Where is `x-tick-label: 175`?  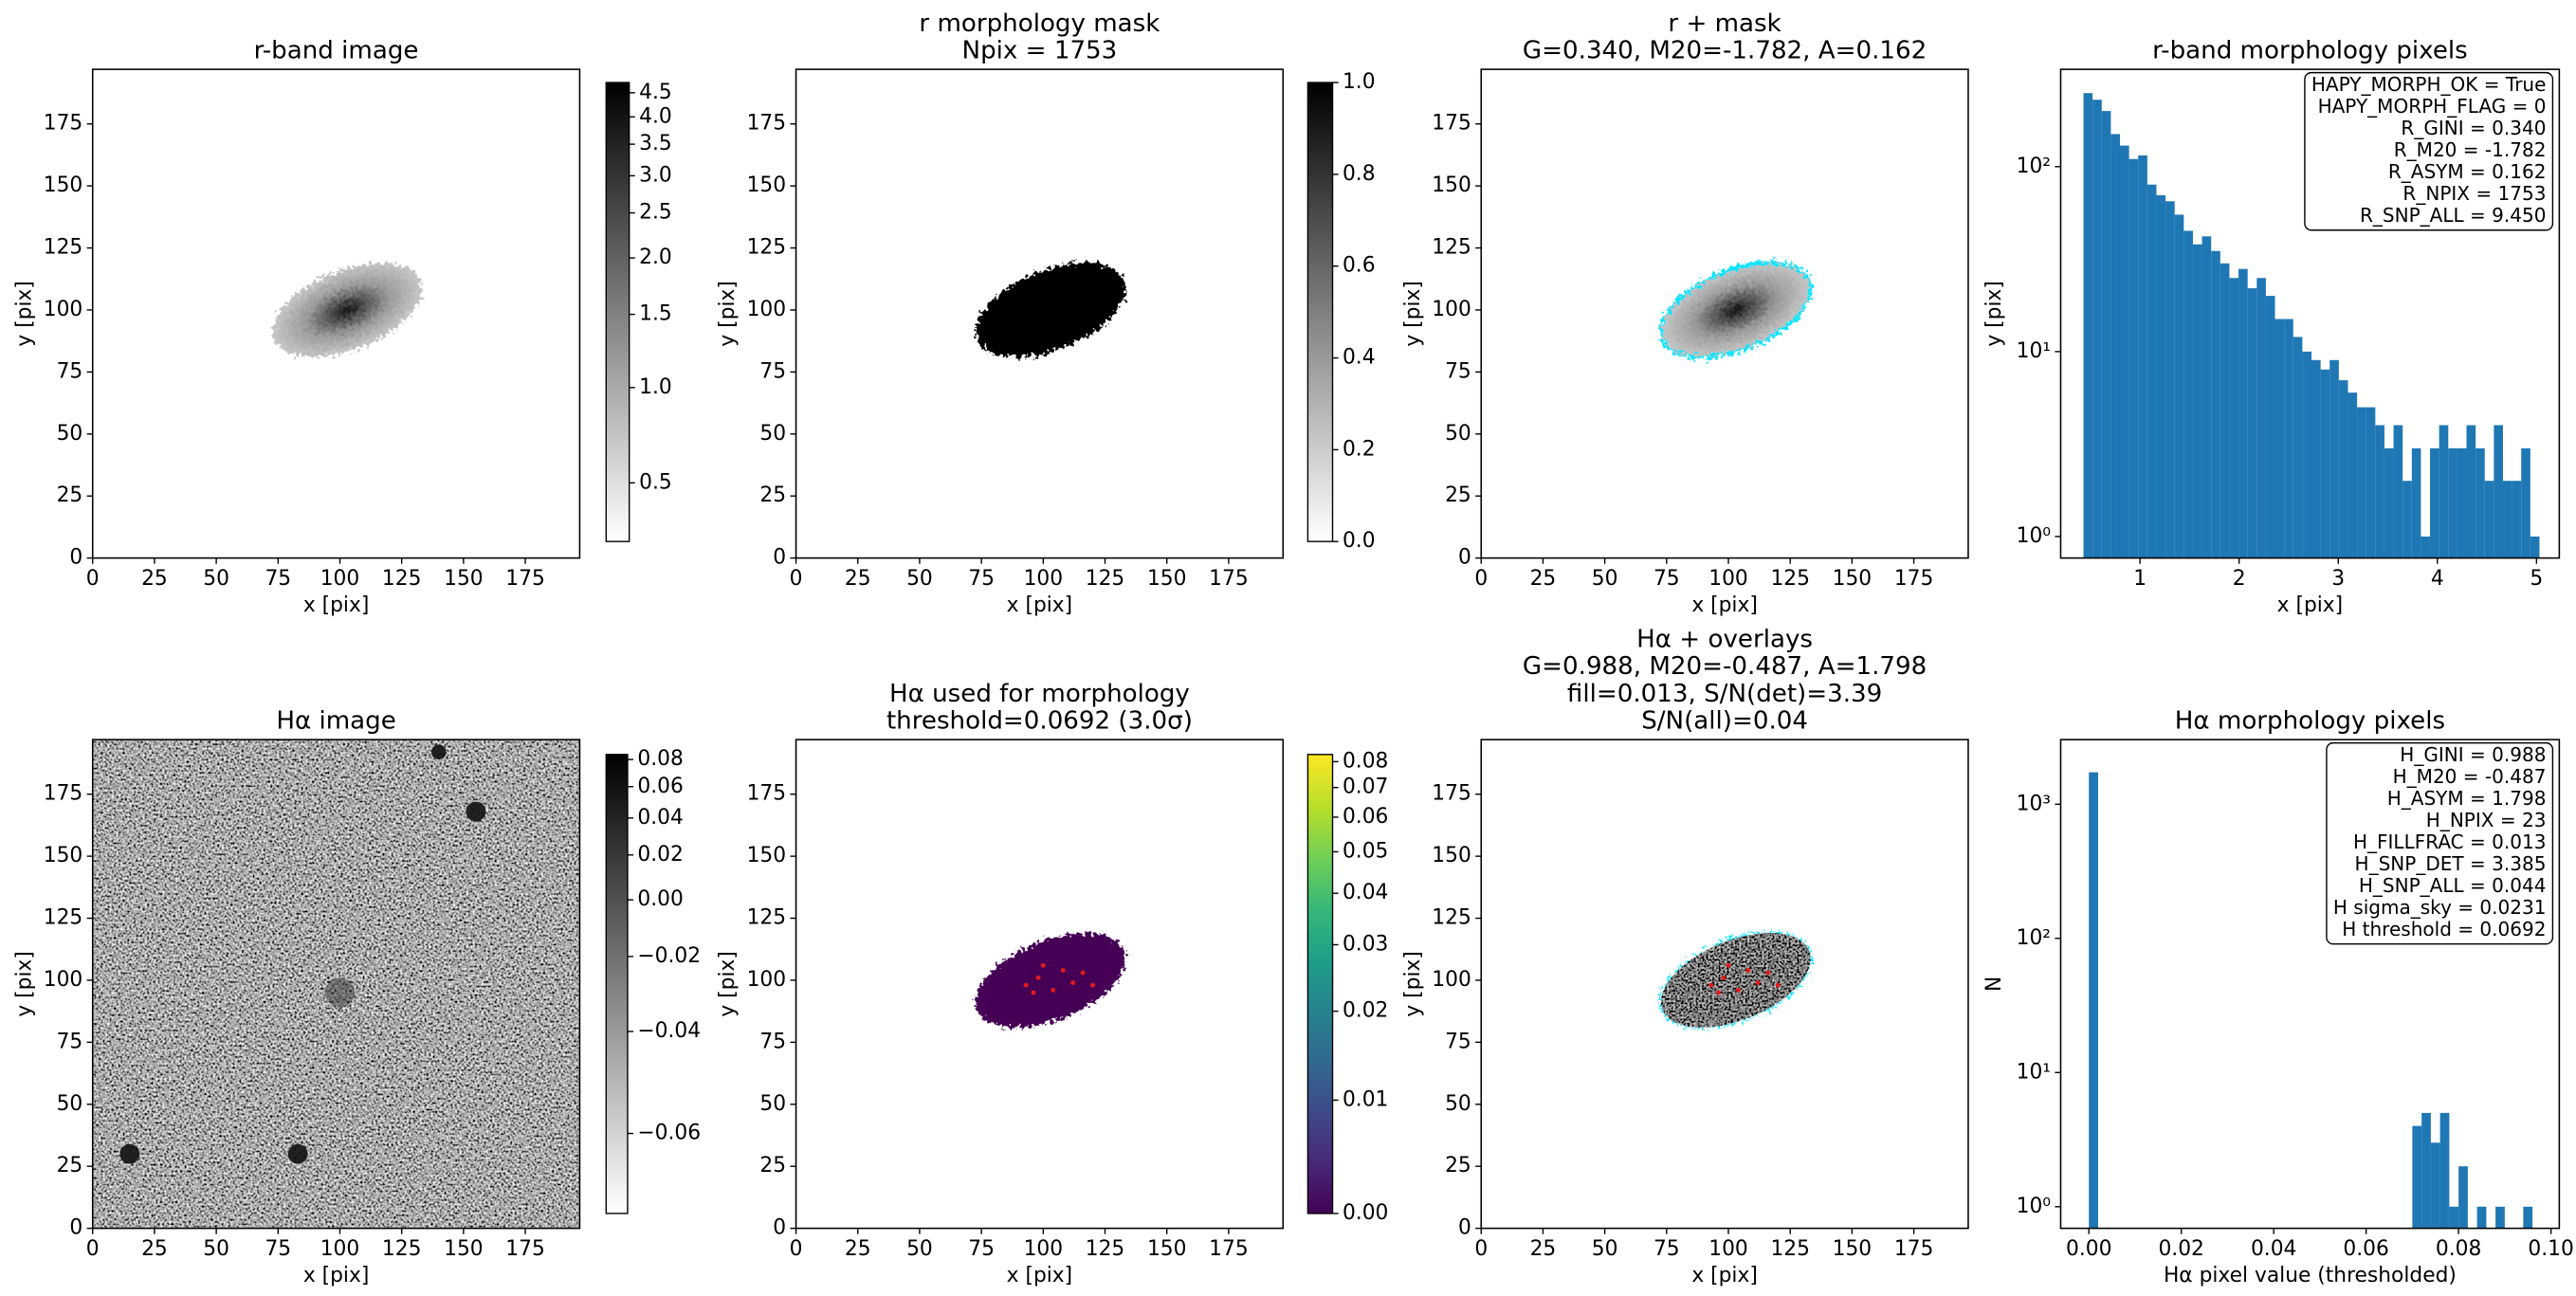 x-tick-label: 175 is located at coordinates (525, 1249).